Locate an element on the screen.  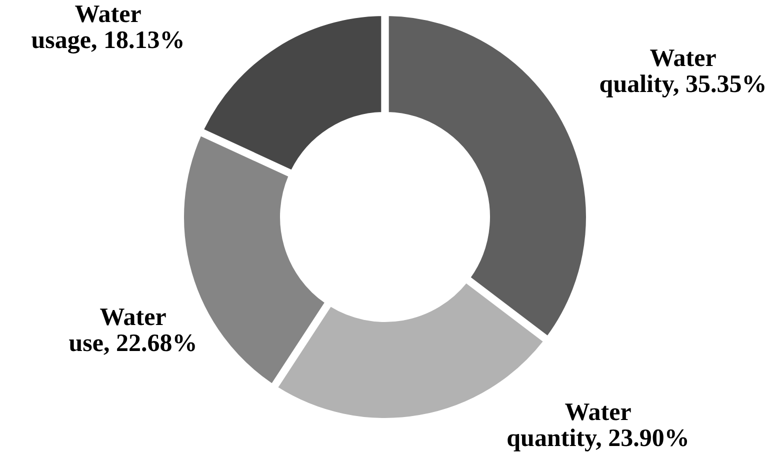
slice-label: Water use, 22.68% is located at coordinates (133, 330).